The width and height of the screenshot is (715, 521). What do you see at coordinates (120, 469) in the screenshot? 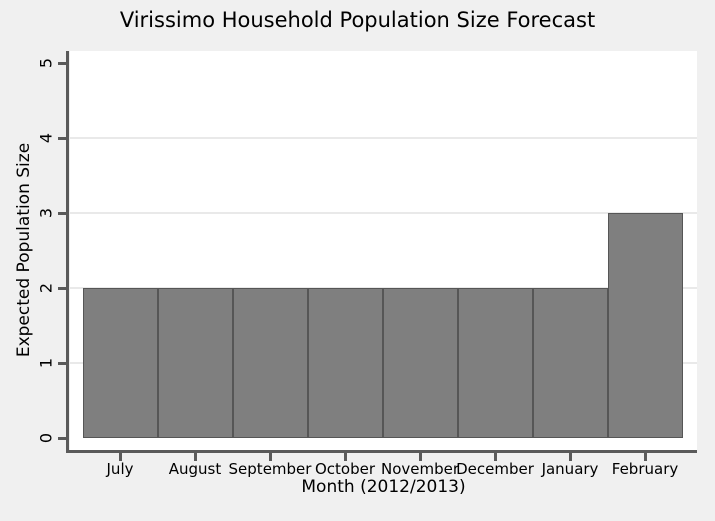
I see `x-tick-label-july: July` at bounding box center [120, 469].